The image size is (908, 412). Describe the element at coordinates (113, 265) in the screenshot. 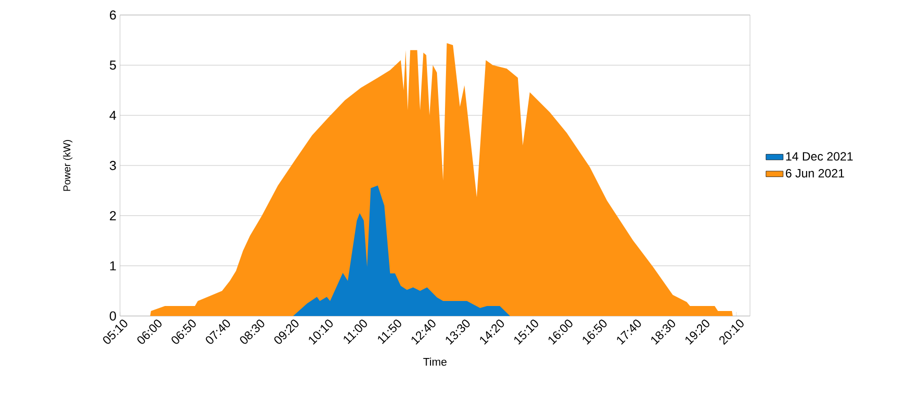

I see `y-tick-label: 1` at that location.